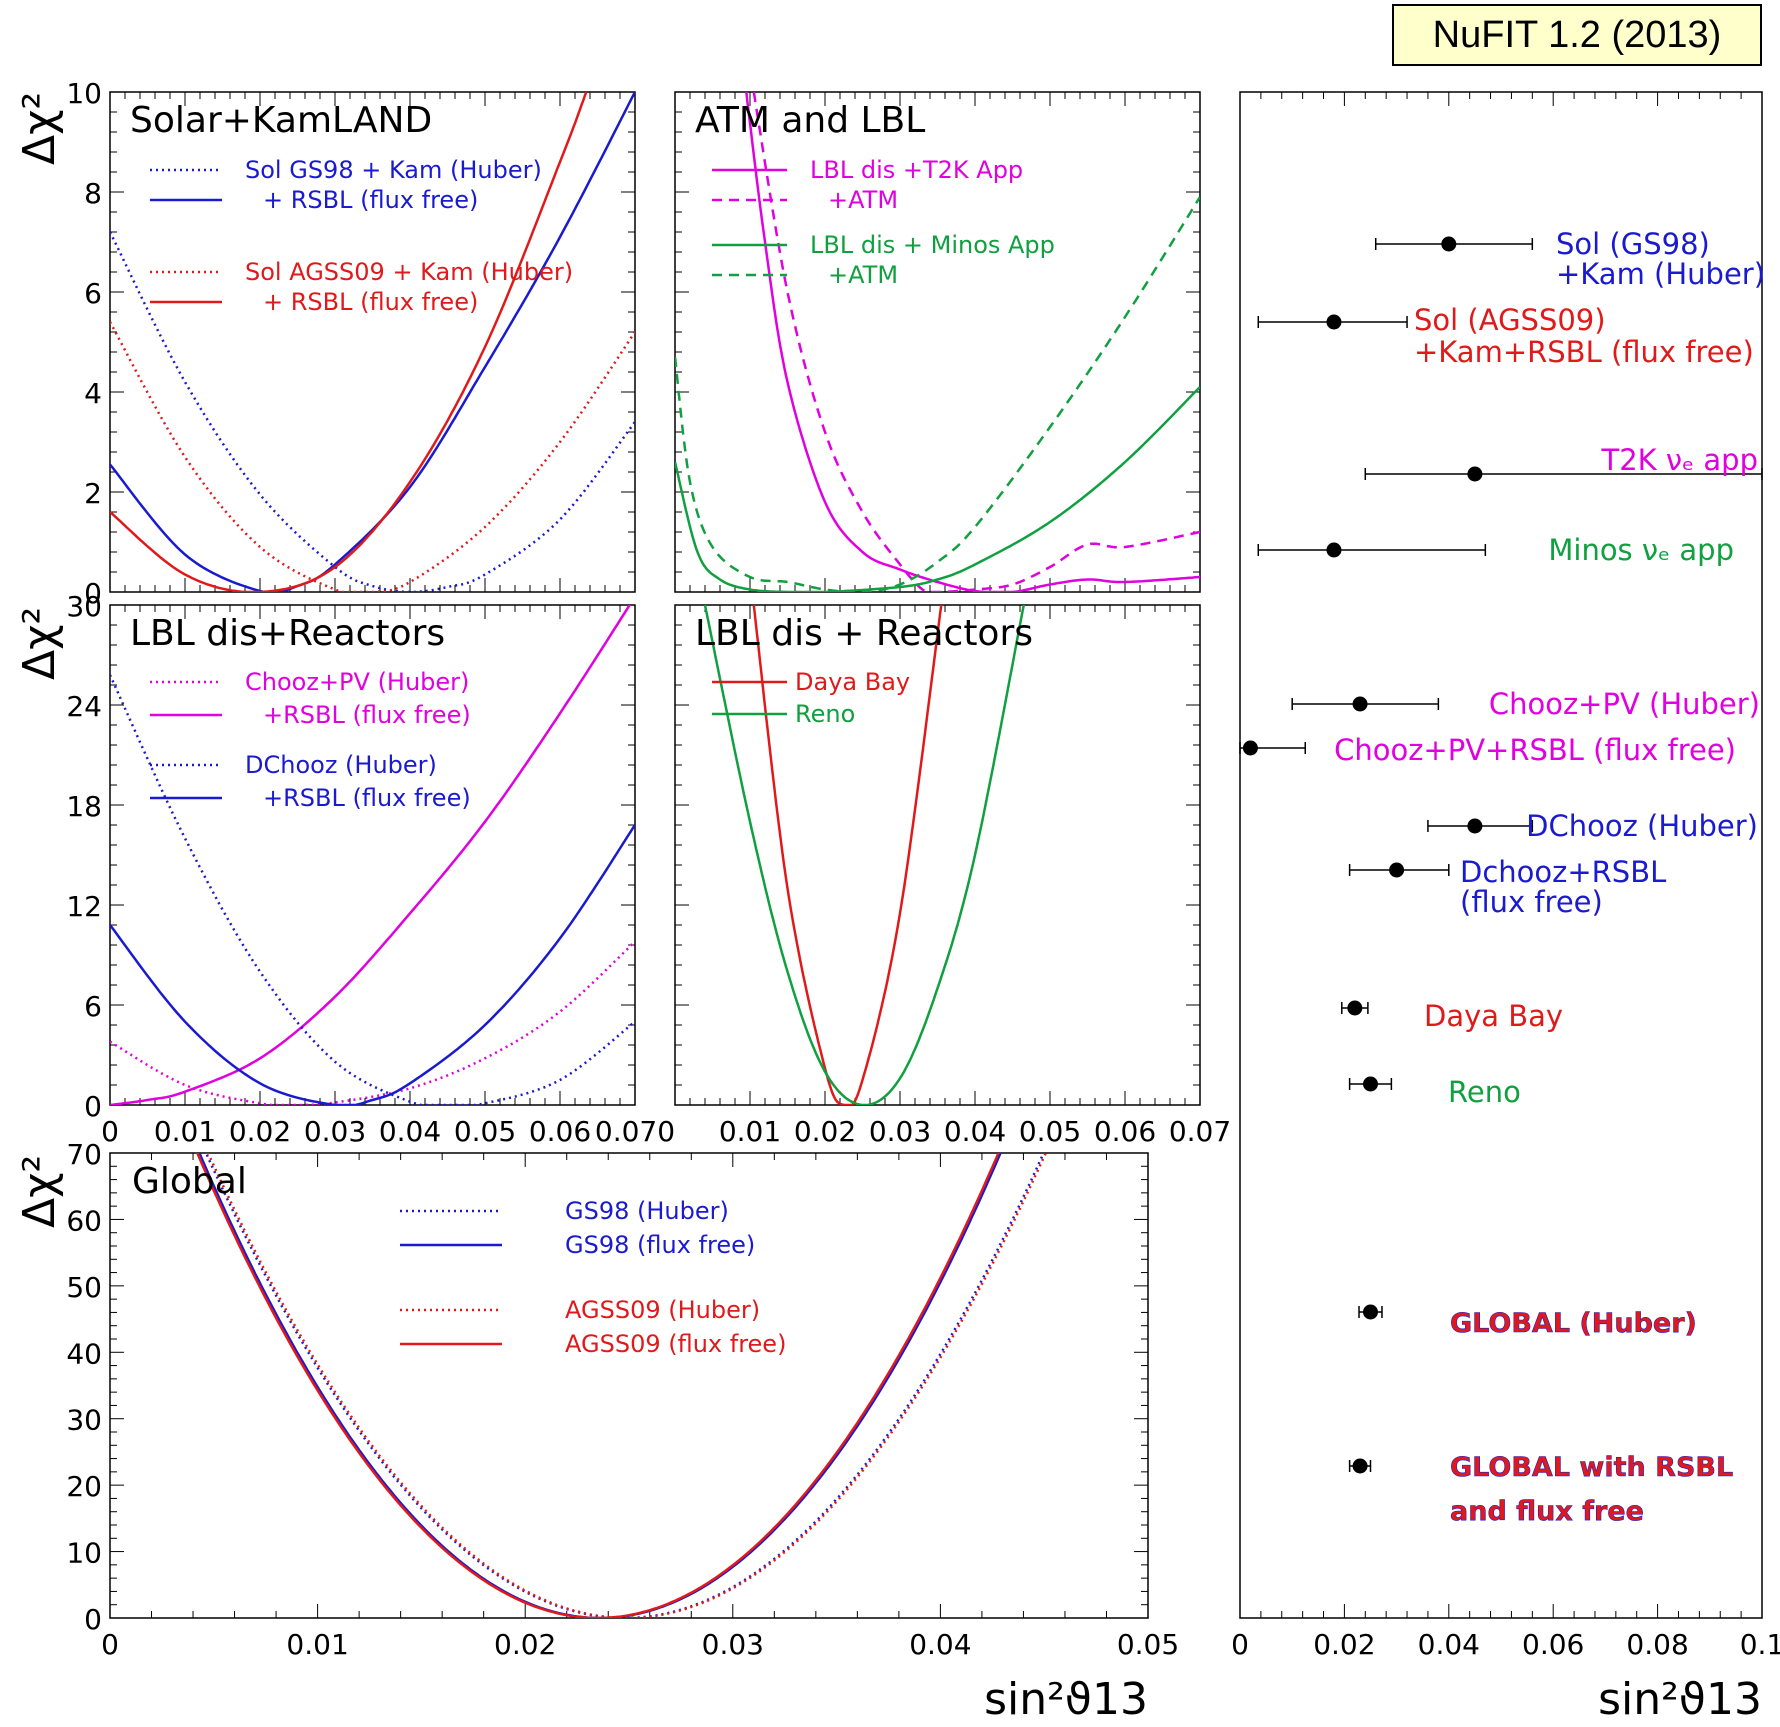 The image size is (1780, 1727). What do you see at coordinates (1531, 902) in the screenshot?
I see `point-label: (flux free)` at bounding box center [1531, 902].